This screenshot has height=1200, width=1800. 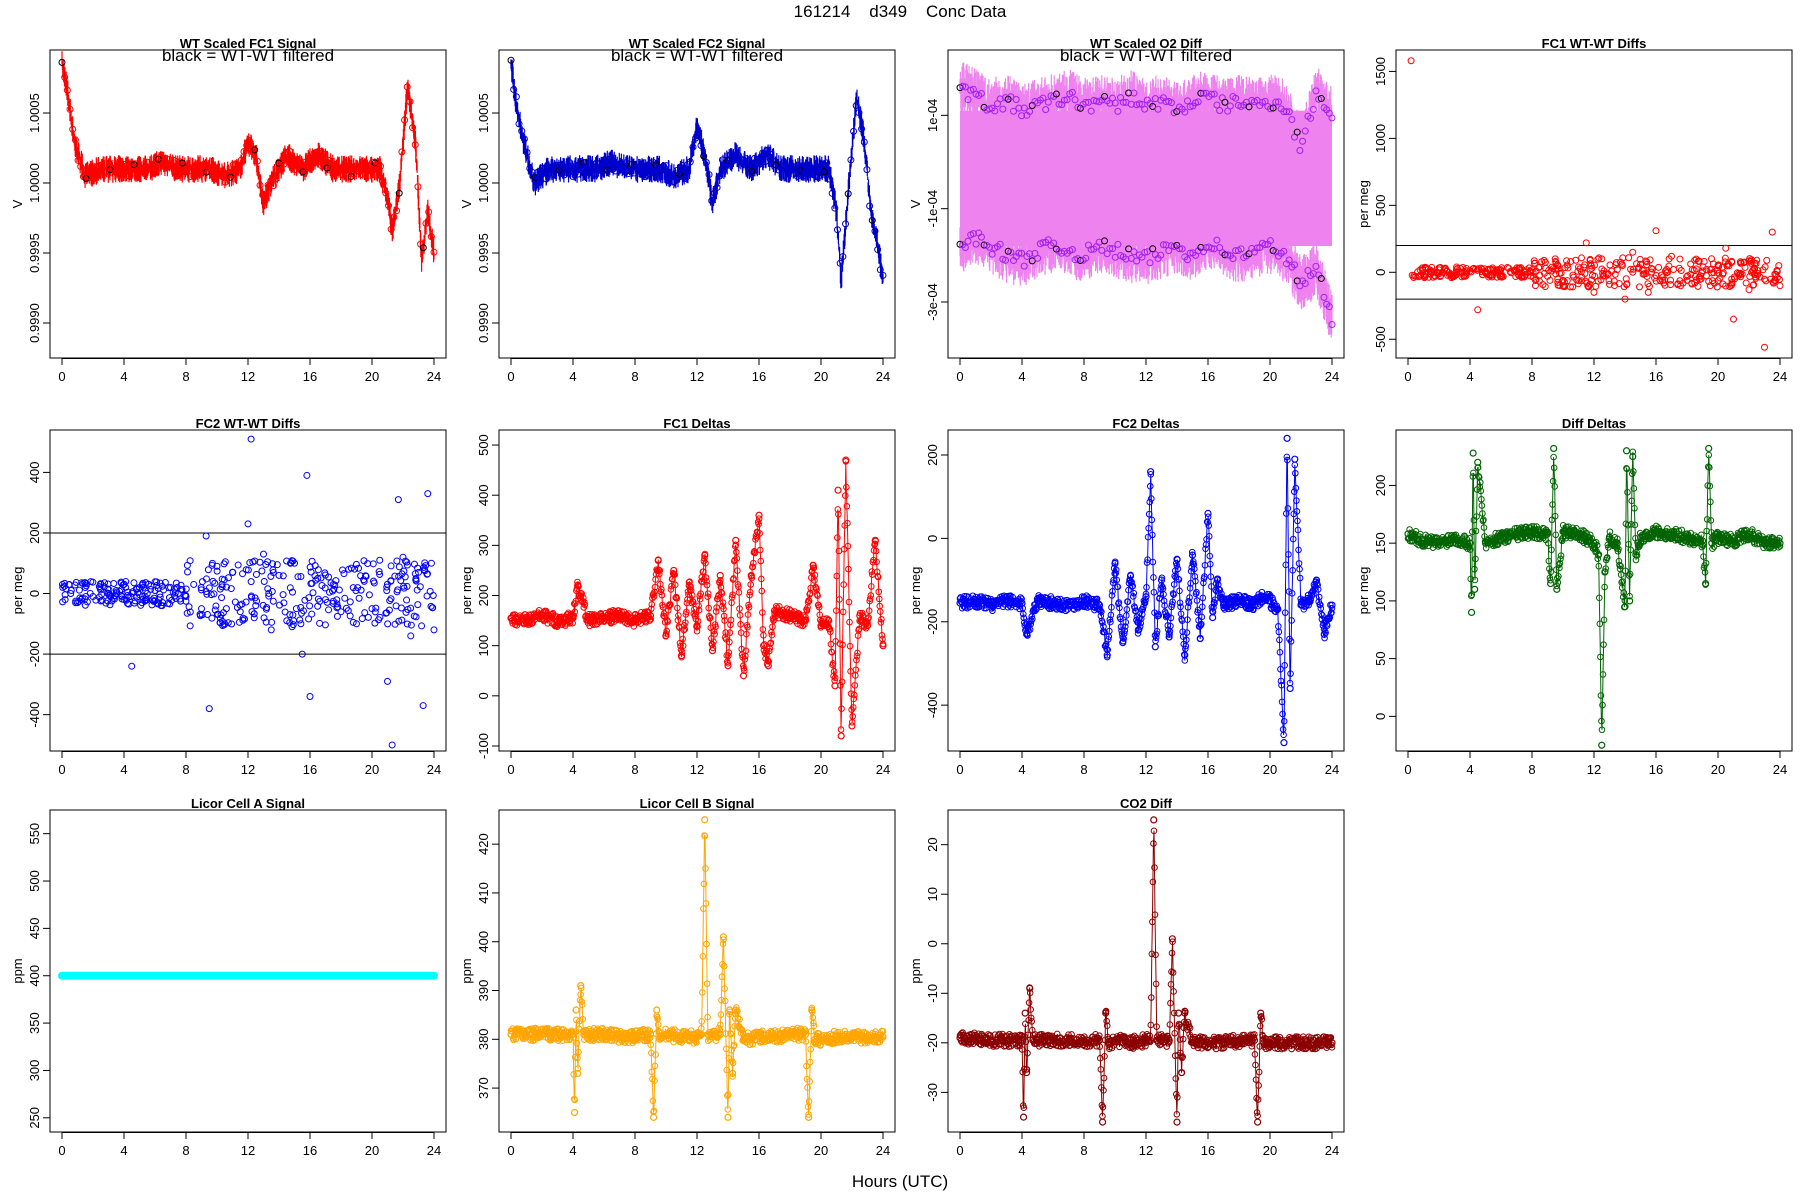 I want to click on chart-annotation: black = WT-WT filtered, so click(x=1146, y=55).